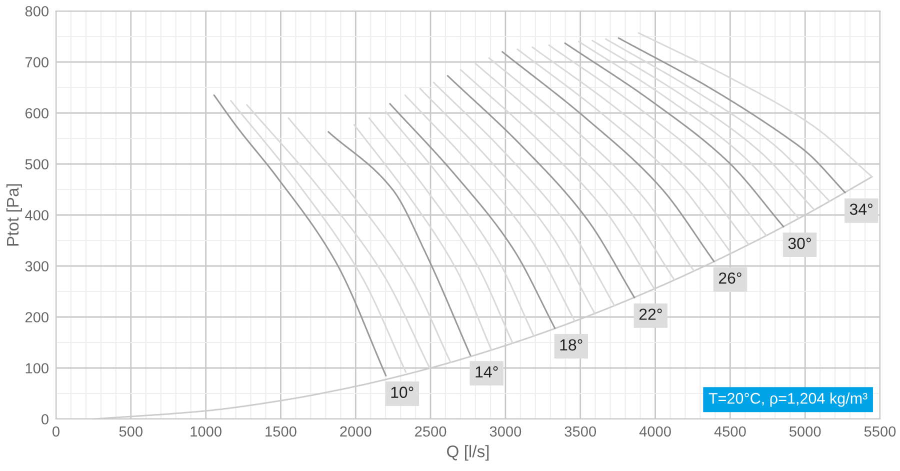 Image resolution: width=900 pixels, height=471 pixels. I want to click on y-tick-label: 200, so click(36, 317).